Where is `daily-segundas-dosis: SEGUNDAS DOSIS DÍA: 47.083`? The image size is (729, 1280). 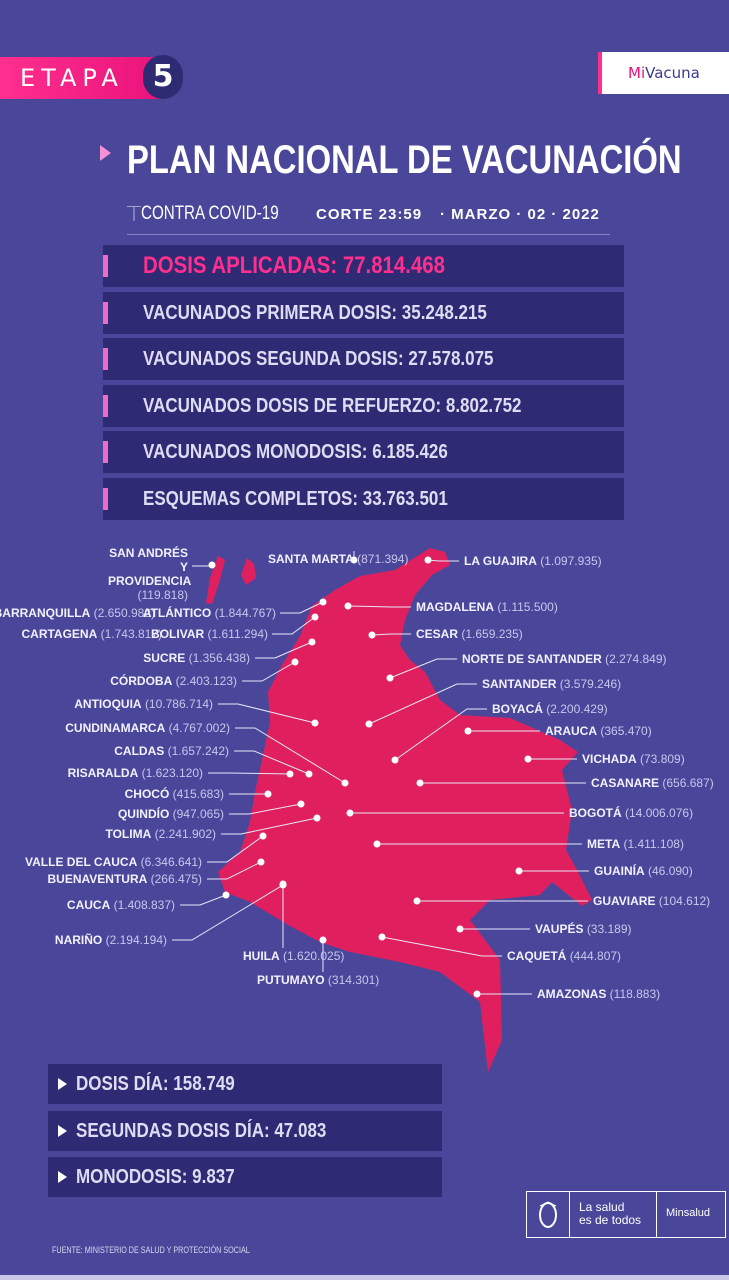 daily-segundas-dosis: SEGUNDAS DOSIS DÍA: 47.083 is located at coordinates (245, 1131).